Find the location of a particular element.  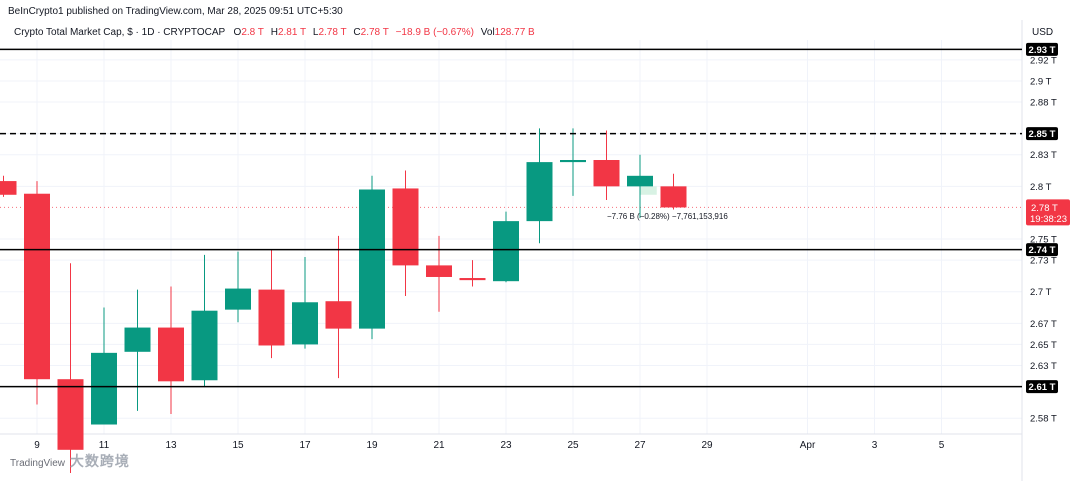

x-tick-label: 29 is located at coordinates (707, 445).